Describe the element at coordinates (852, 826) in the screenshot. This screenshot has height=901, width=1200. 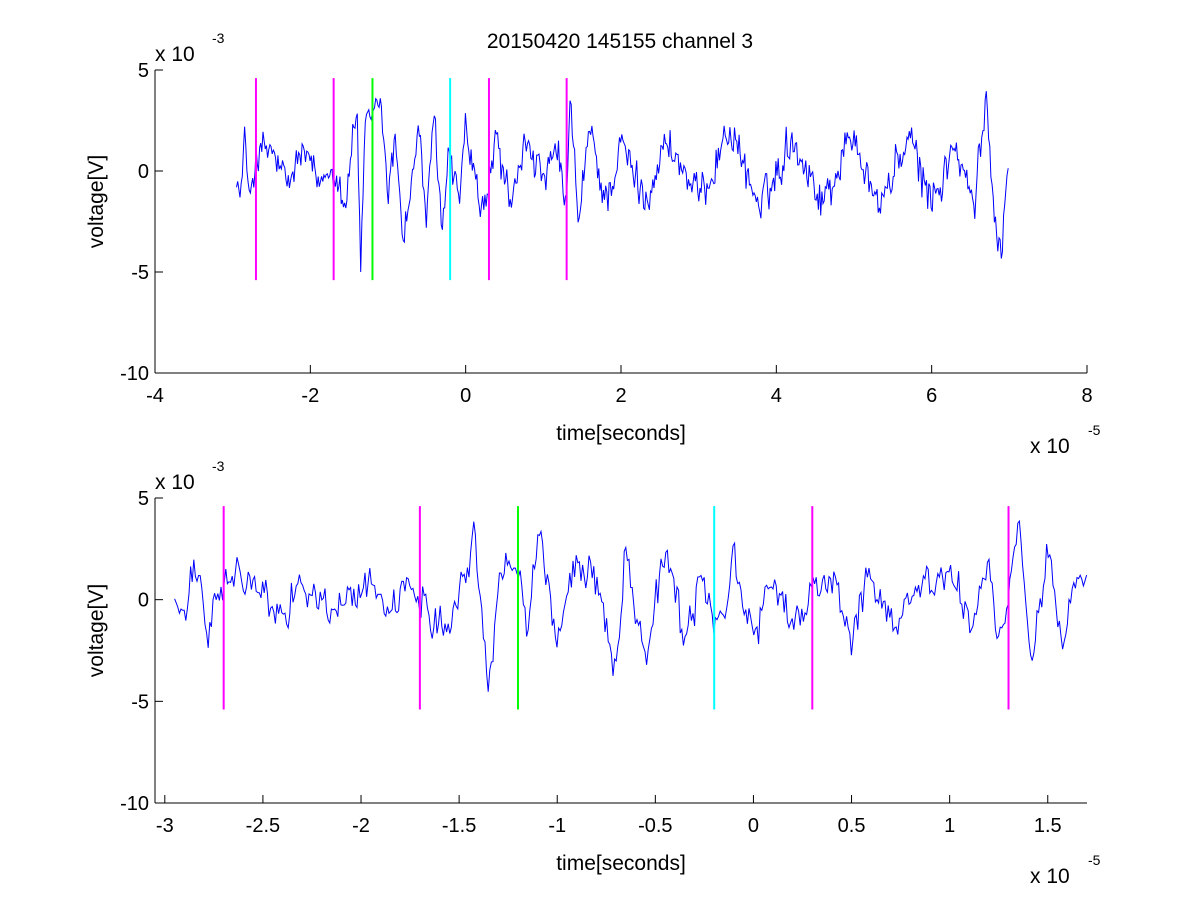
I see `x-tick-label: 0.5` at that location.